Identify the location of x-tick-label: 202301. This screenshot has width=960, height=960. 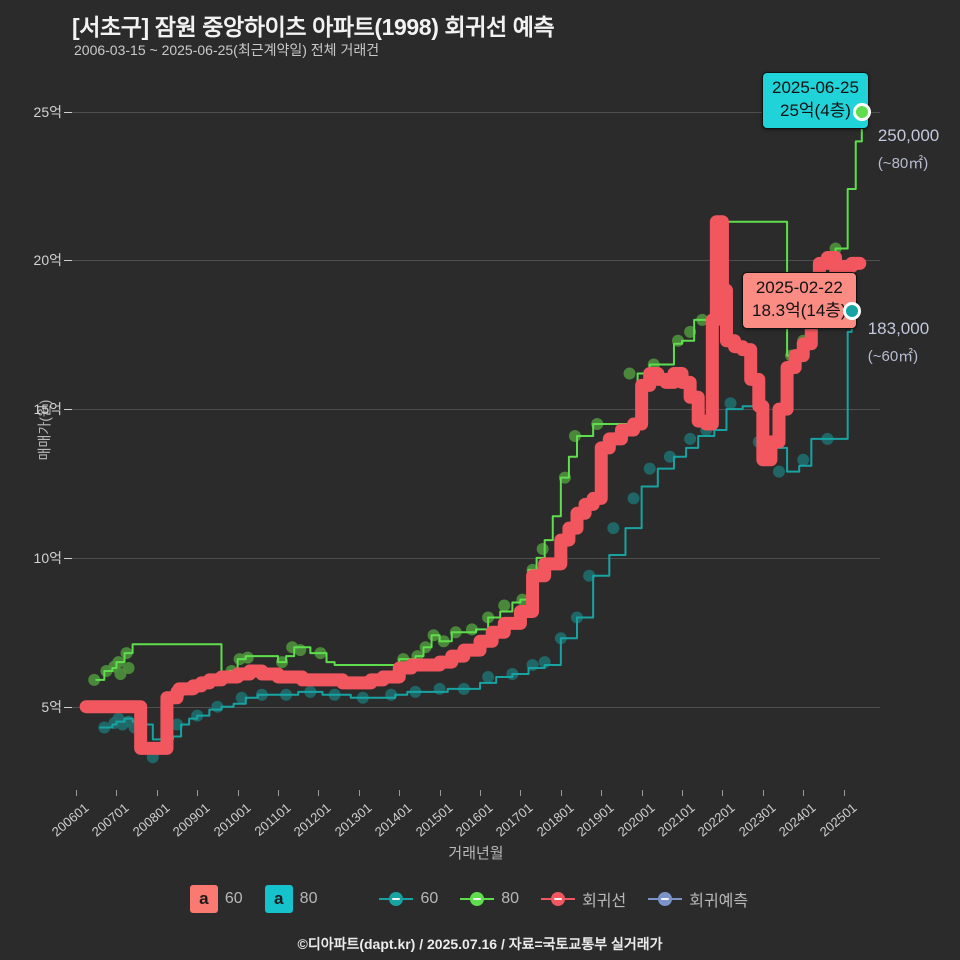
(757, 820).